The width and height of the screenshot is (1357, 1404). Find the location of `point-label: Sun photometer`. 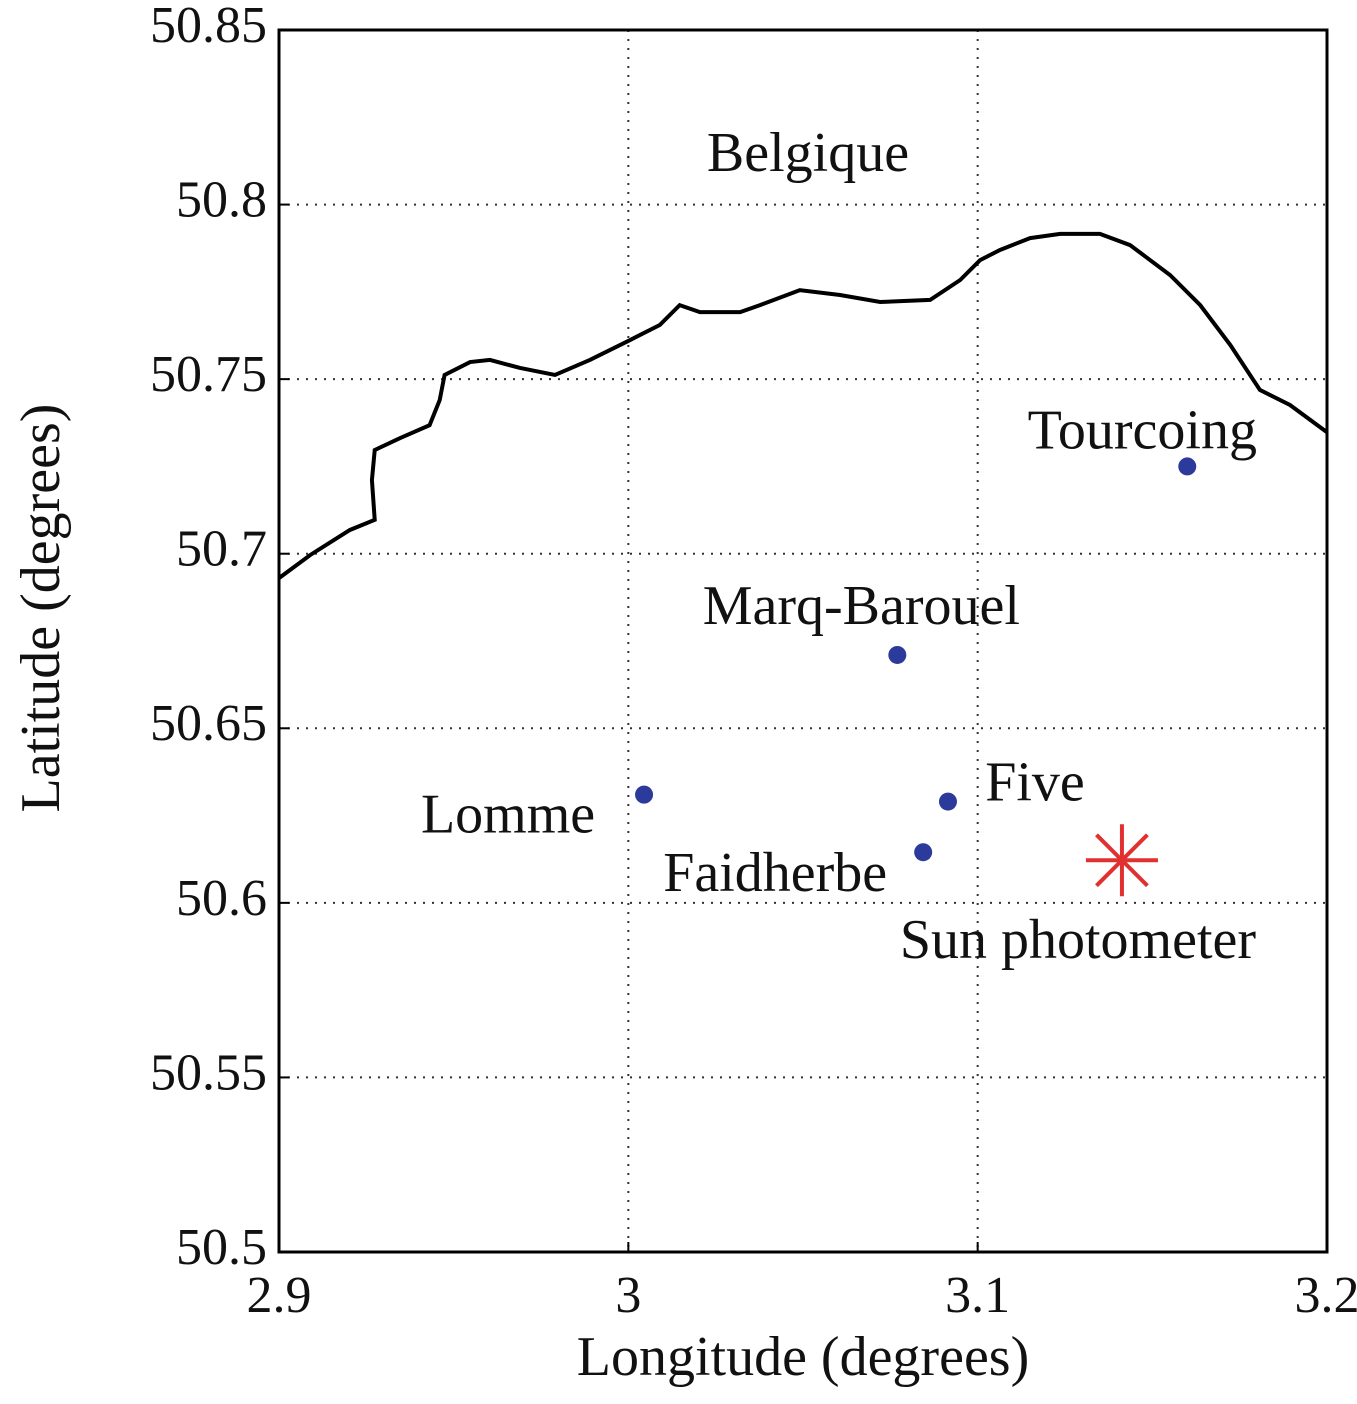

point-label: Sun photometer is located at coordinates (1078, 940).